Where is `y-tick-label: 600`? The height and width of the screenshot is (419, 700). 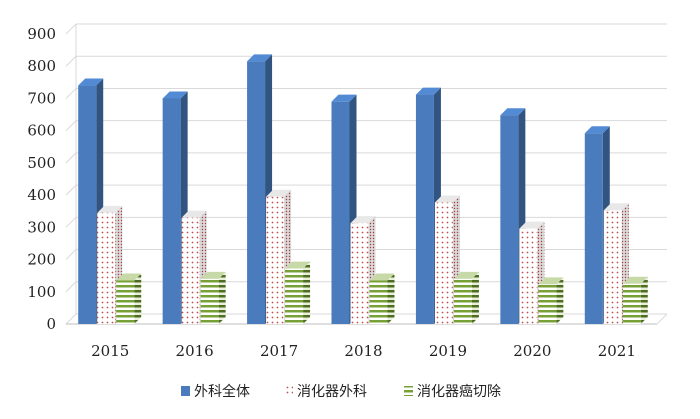
y-tick-label: 600 is located at coordinates (41, 131).